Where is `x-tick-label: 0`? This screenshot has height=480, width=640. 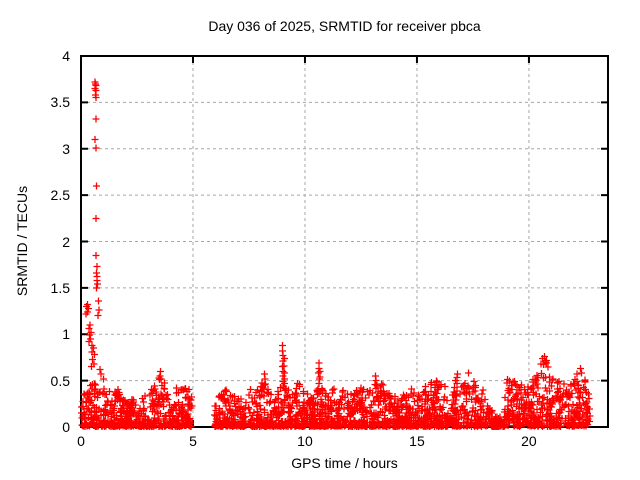 x-tick-label: 0 is located at coordinates (81, 441).